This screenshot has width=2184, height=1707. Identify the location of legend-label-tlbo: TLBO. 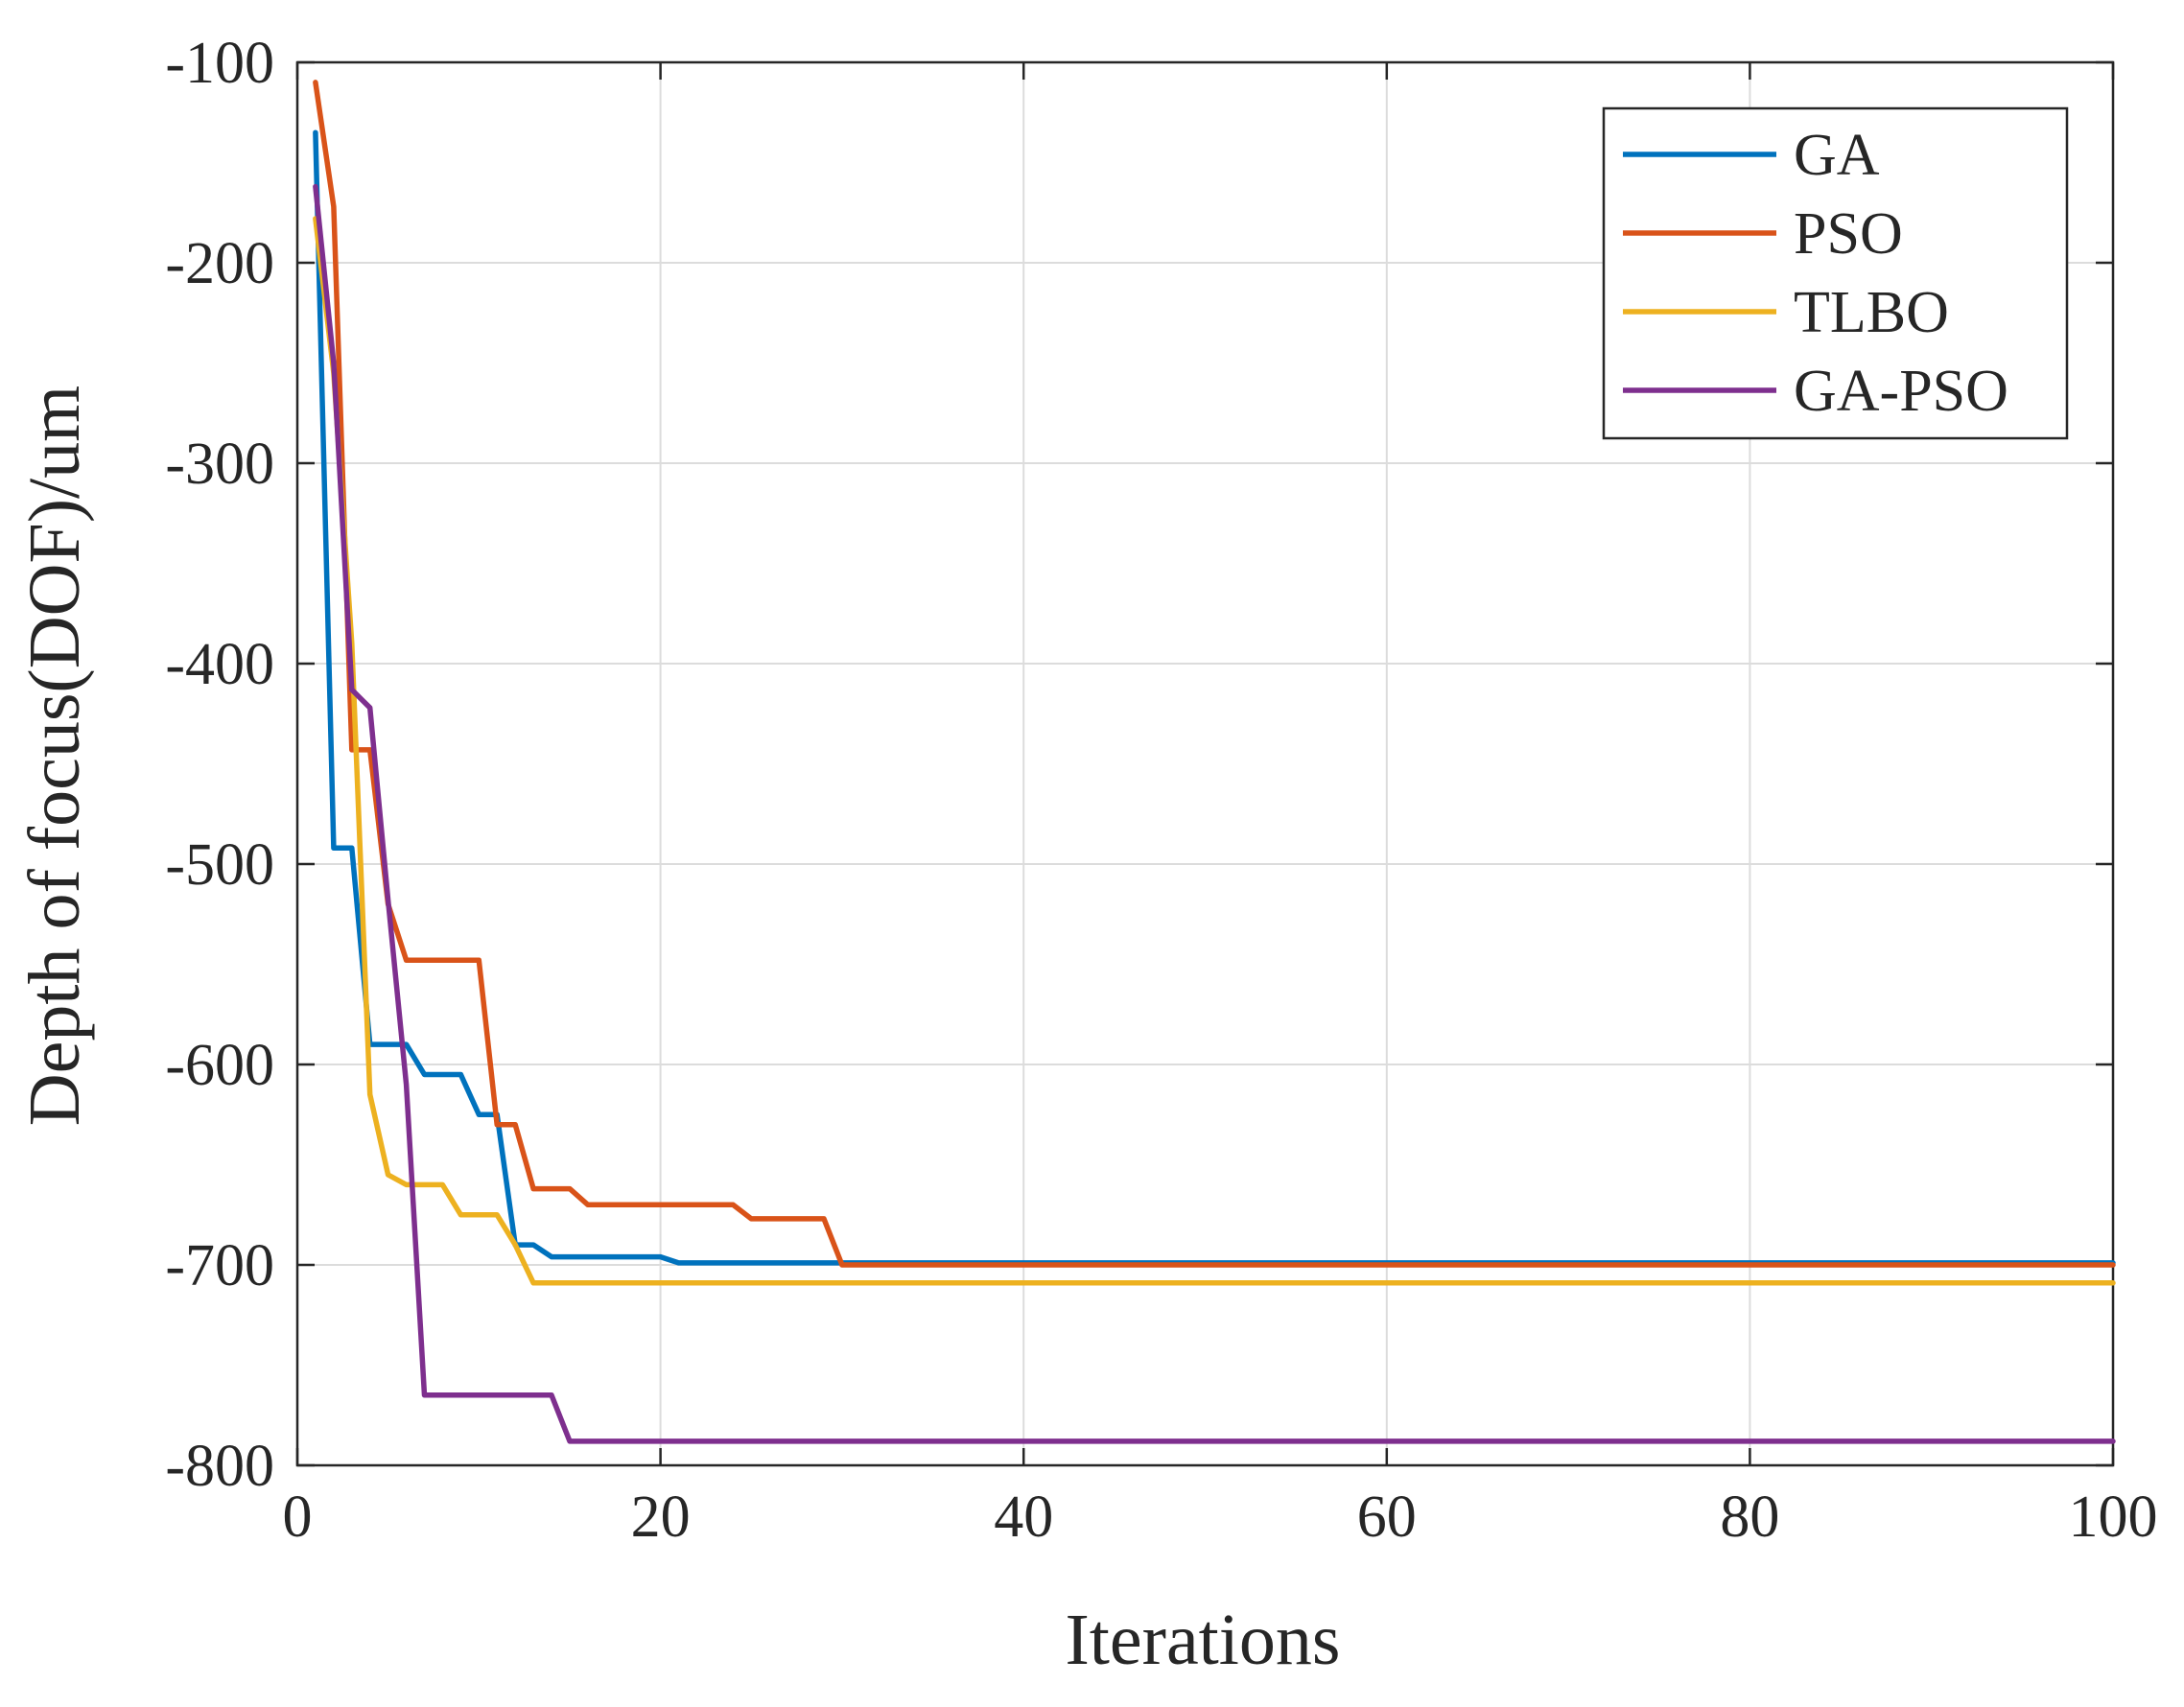
(1872, 312).